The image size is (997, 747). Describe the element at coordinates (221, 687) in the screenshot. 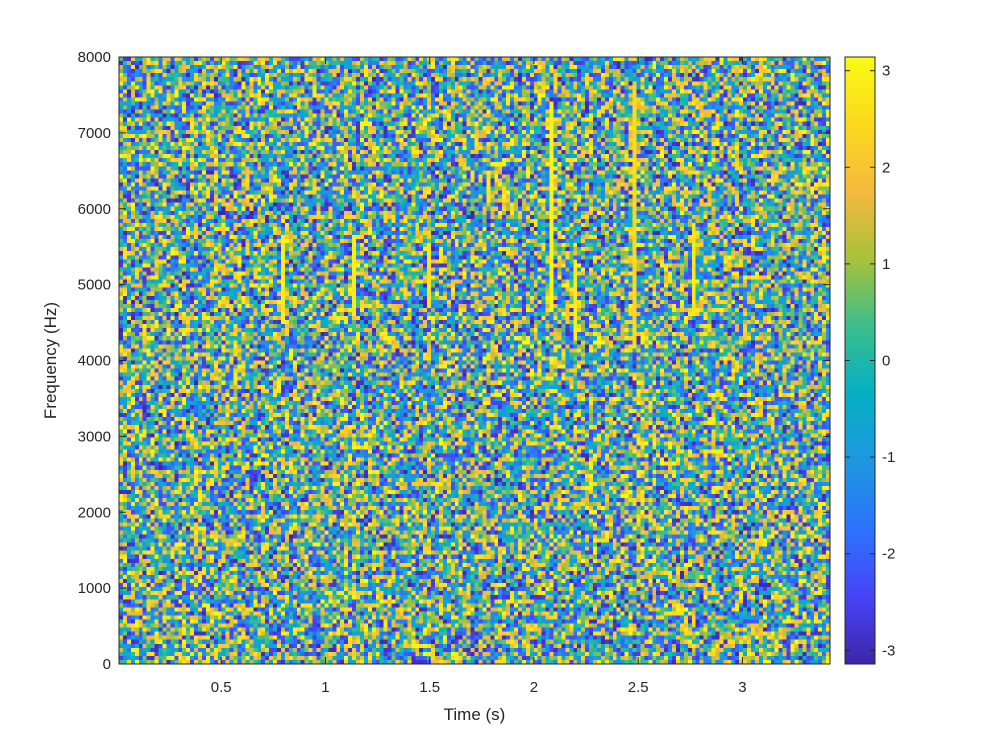

I see `x-tick-label: 0.5` at that location.